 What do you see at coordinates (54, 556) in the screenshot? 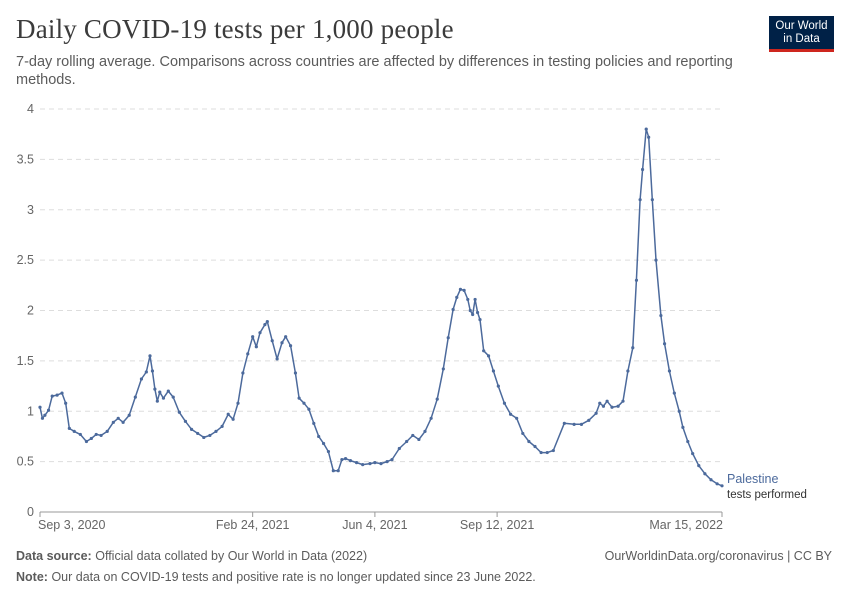
I see `data-source-label: Data source:` at bounding box center [54, 556].